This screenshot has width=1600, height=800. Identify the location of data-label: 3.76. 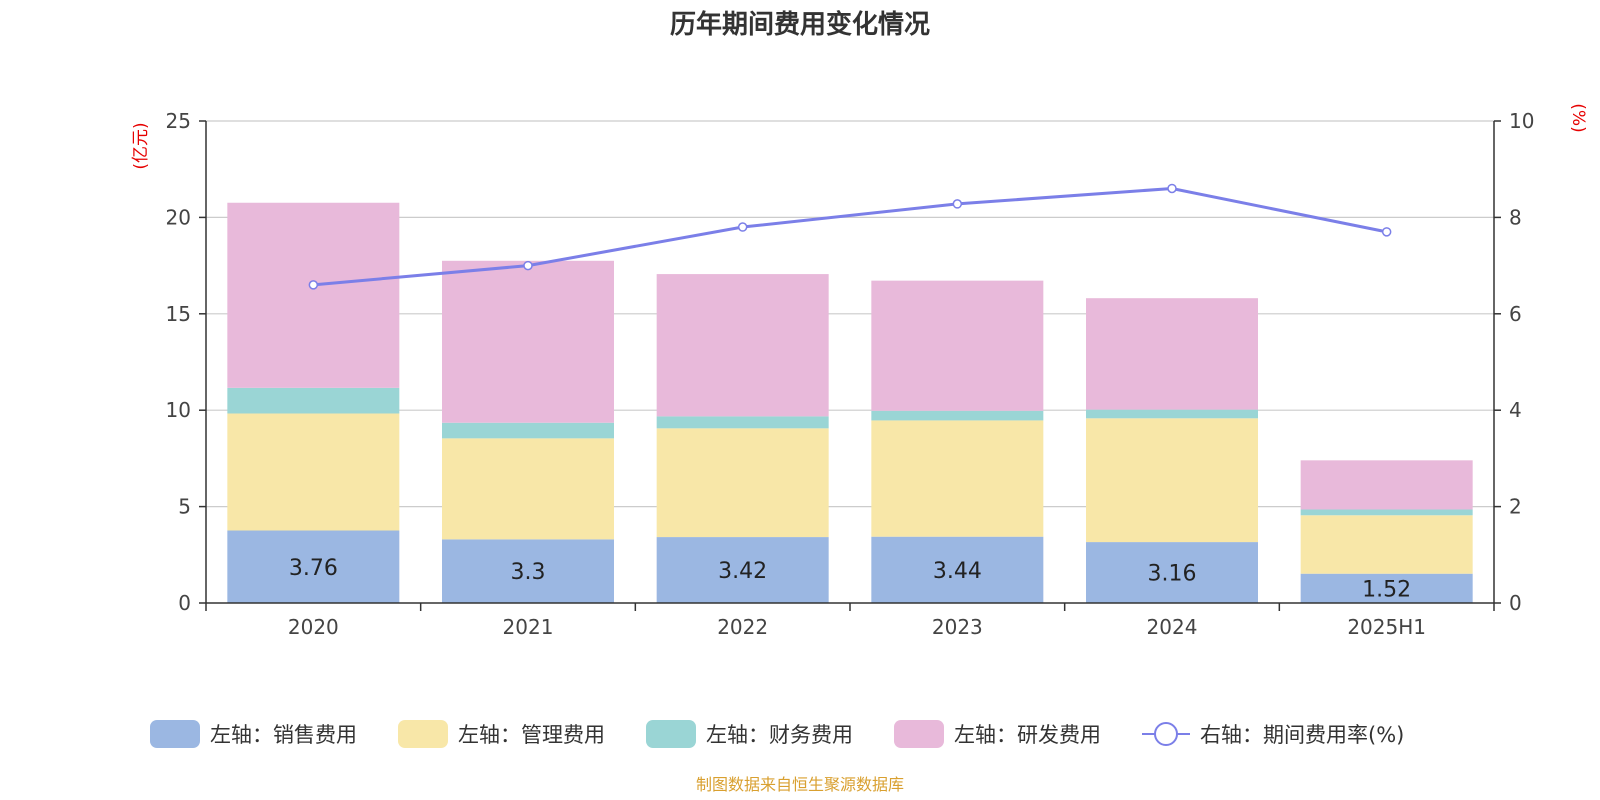
(313, 568).